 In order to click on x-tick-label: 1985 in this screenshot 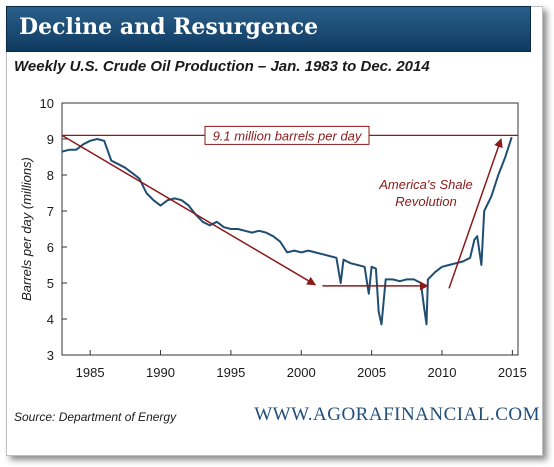, I will do `click(90, 372)`.